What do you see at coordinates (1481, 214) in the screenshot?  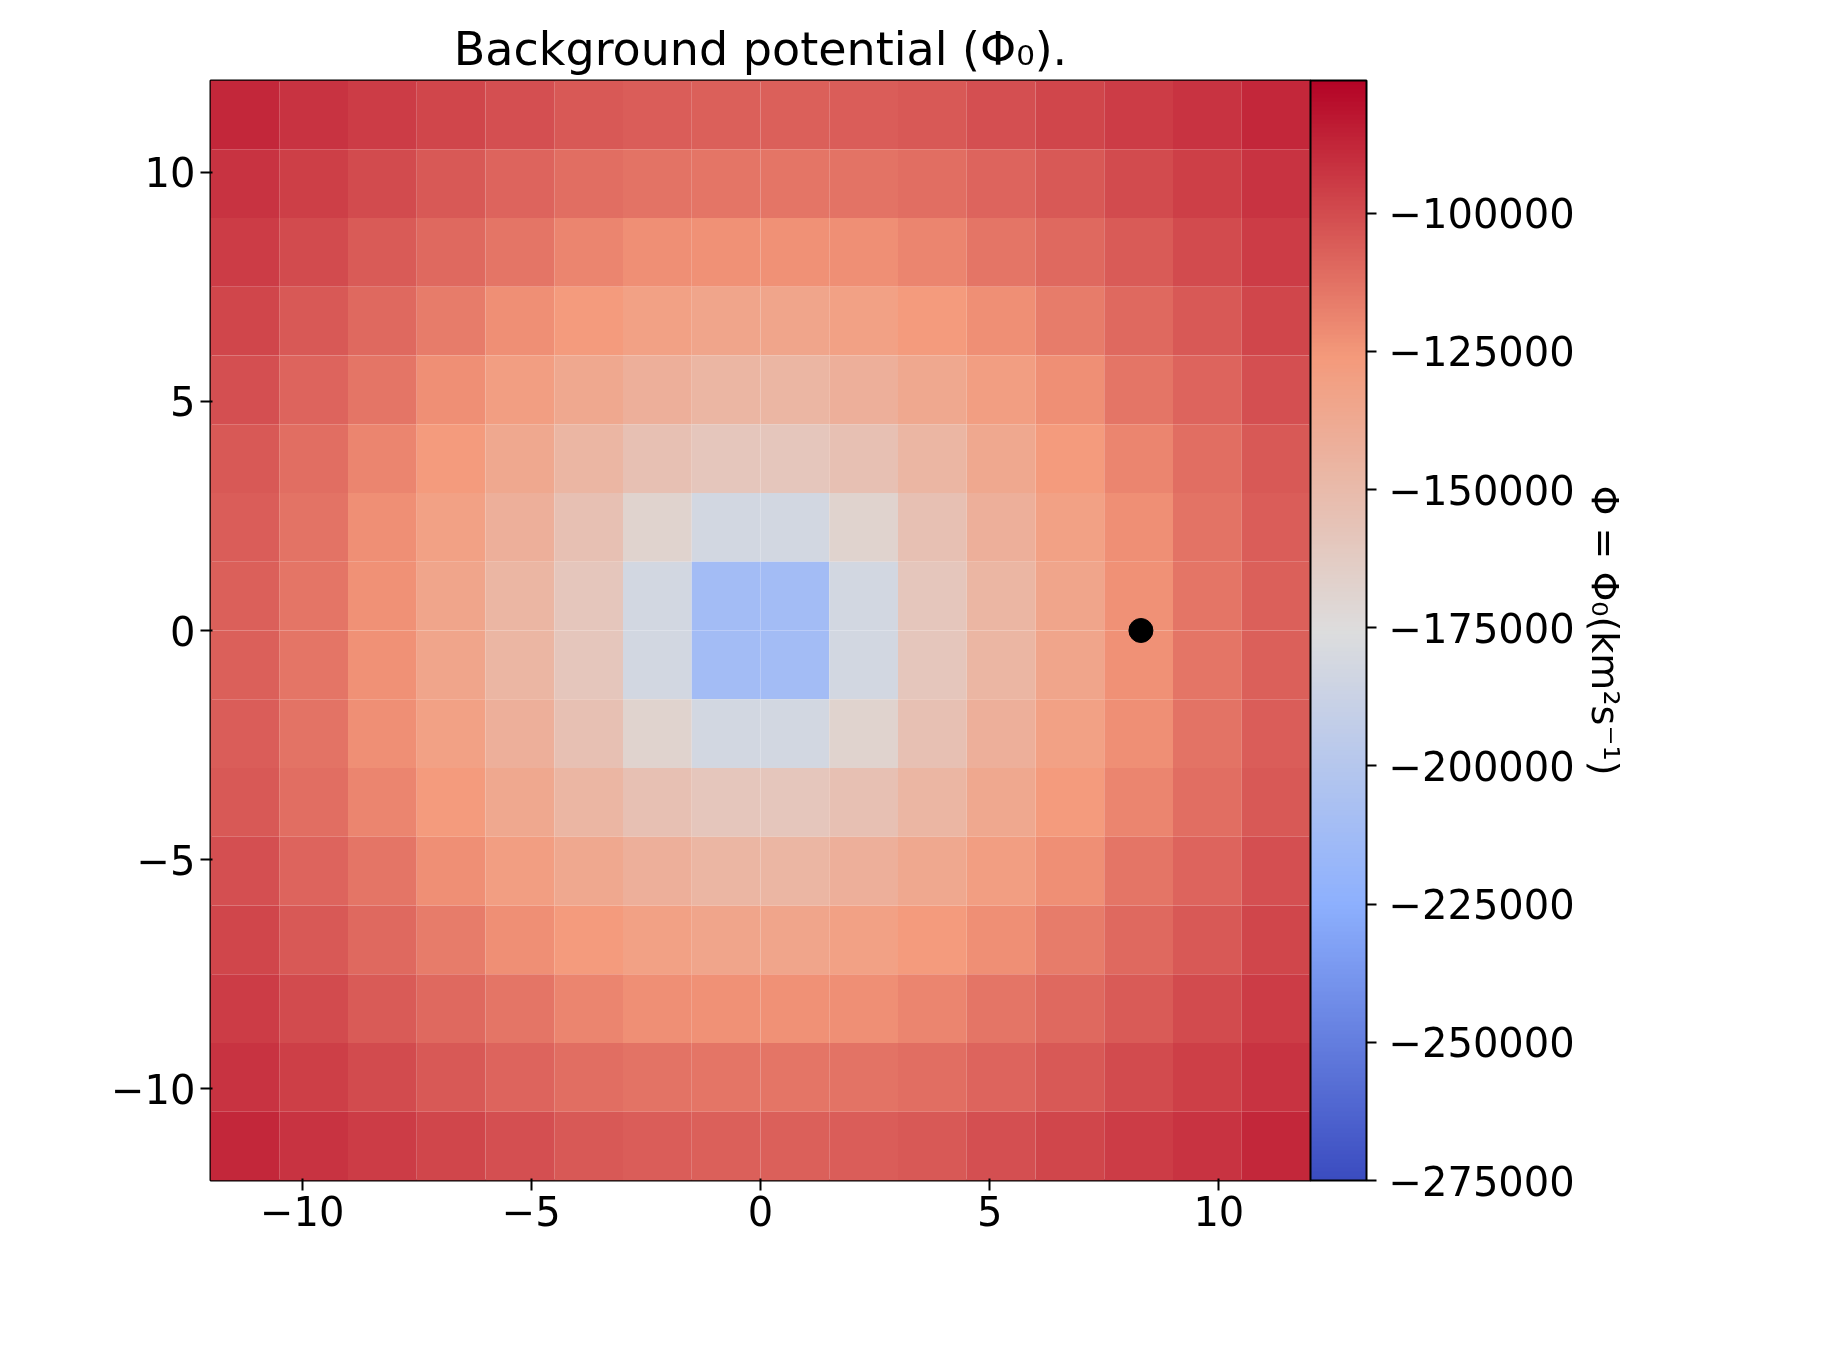 I see `color-bar-label: −100000` at bounding box center [1481, 214].